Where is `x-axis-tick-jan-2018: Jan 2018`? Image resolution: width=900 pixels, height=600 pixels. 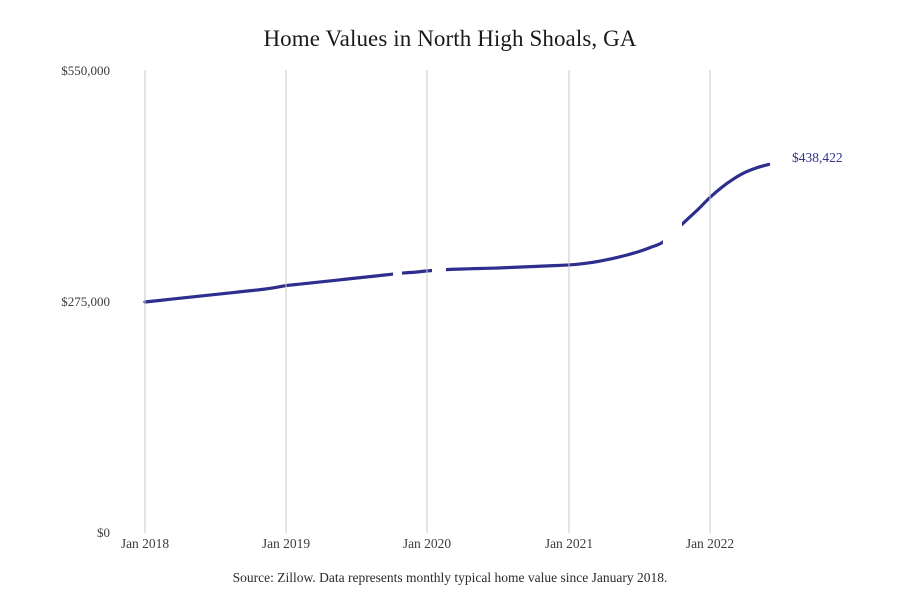 x-axis-tick-jan-2018: Jan 2018 is located at coordinates (145, 543).